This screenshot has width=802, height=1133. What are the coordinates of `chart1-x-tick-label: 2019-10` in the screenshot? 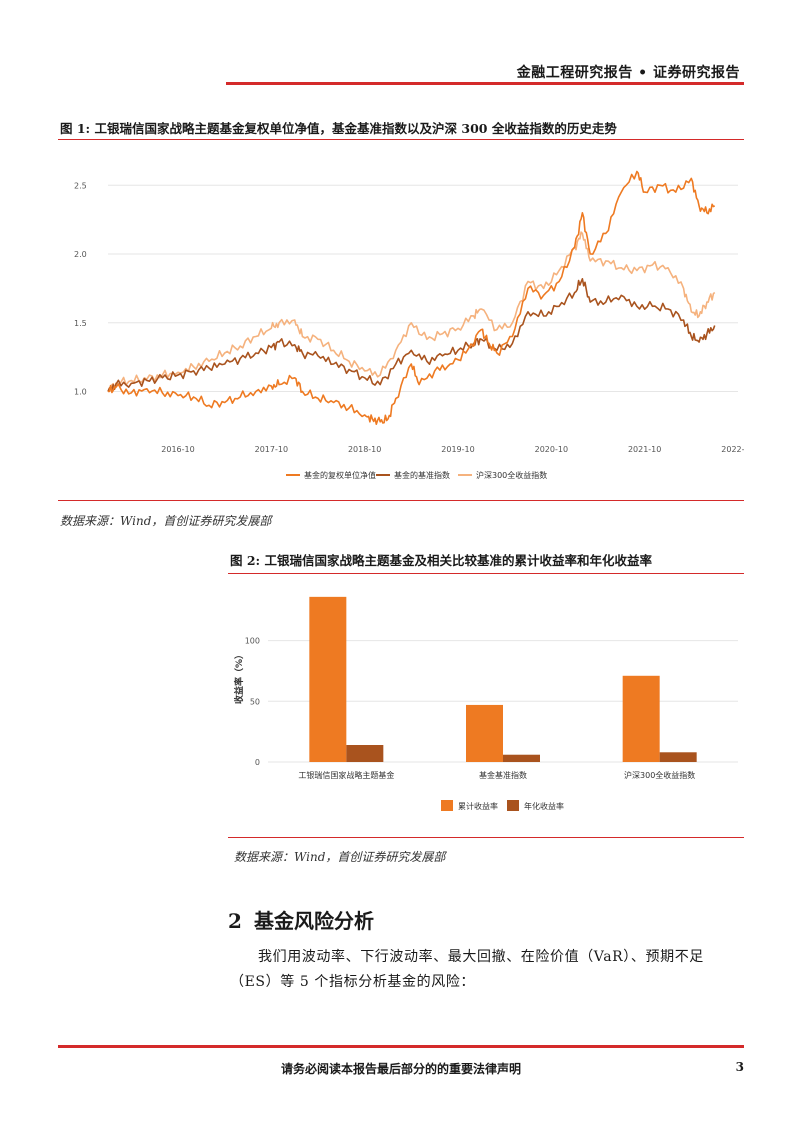 It's located at (457, 449).